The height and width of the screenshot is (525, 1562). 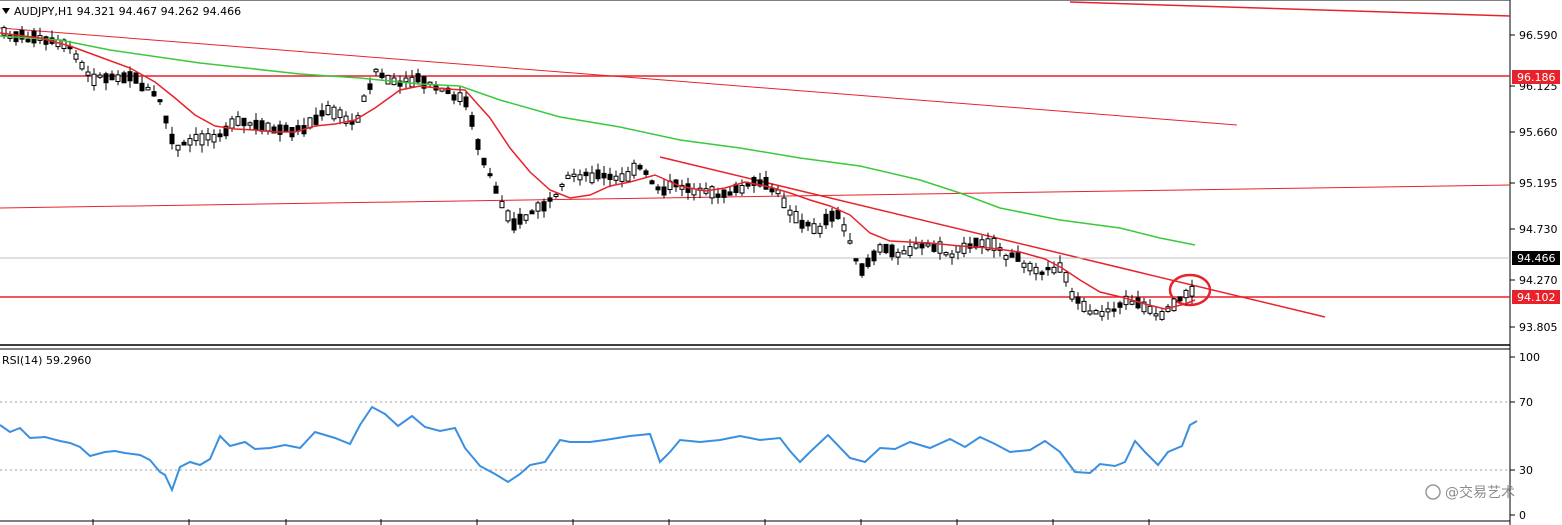 I want to click on y-tick: 95.660, so click(x=1538, y=132).